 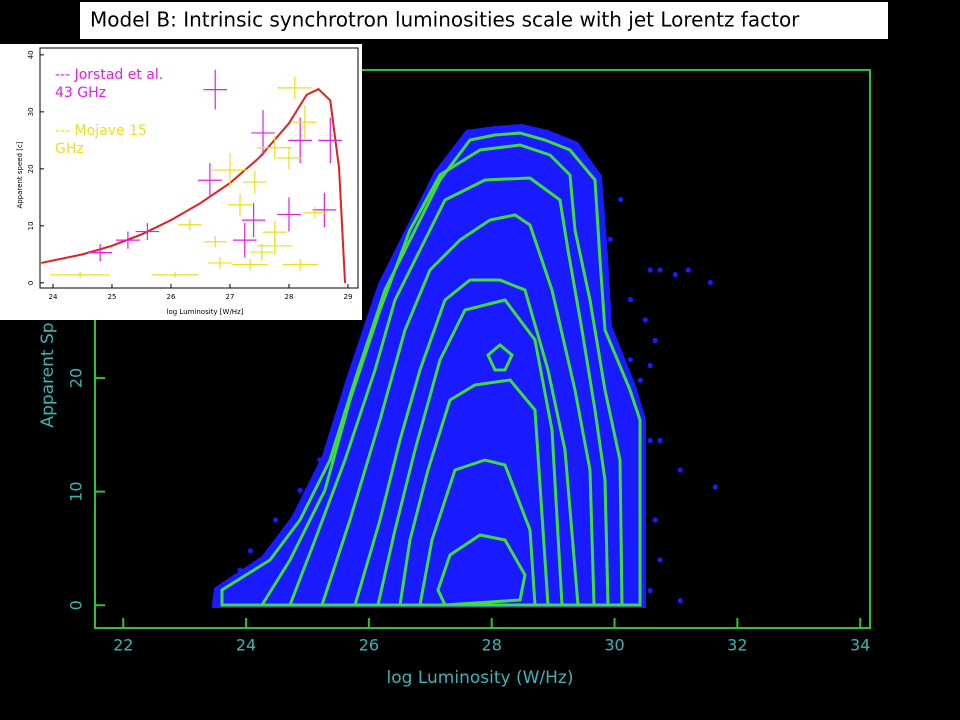 I want to click on x-tick-label: 34, so click(x=860, y=645).